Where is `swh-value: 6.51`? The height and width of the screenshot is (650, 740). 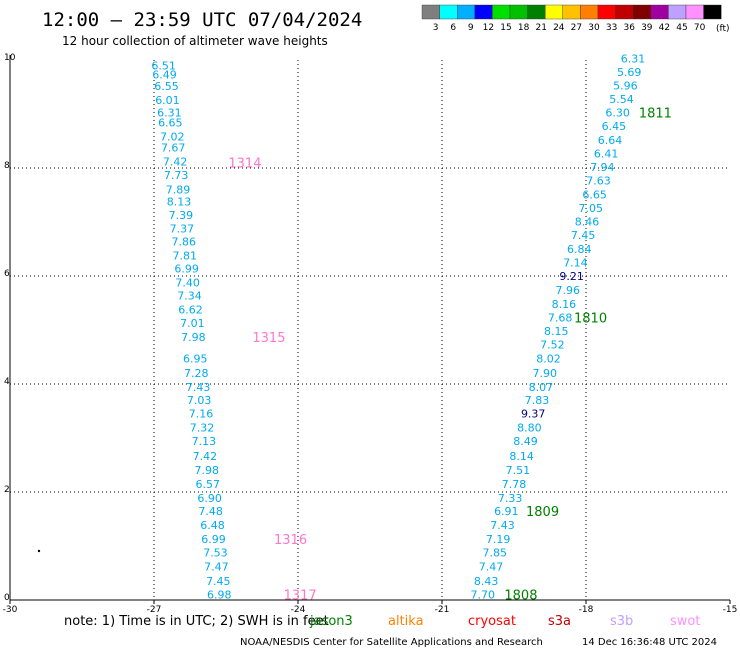 swh-value: 6.51 is located at coordinates (163, 65).